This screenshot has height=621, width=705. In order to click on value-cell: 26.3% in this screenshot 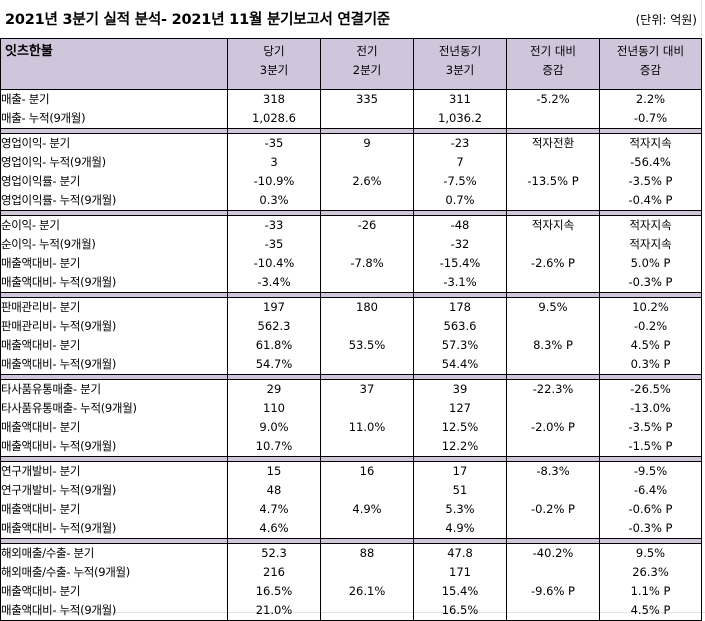, I will do `click(650, 572)`.